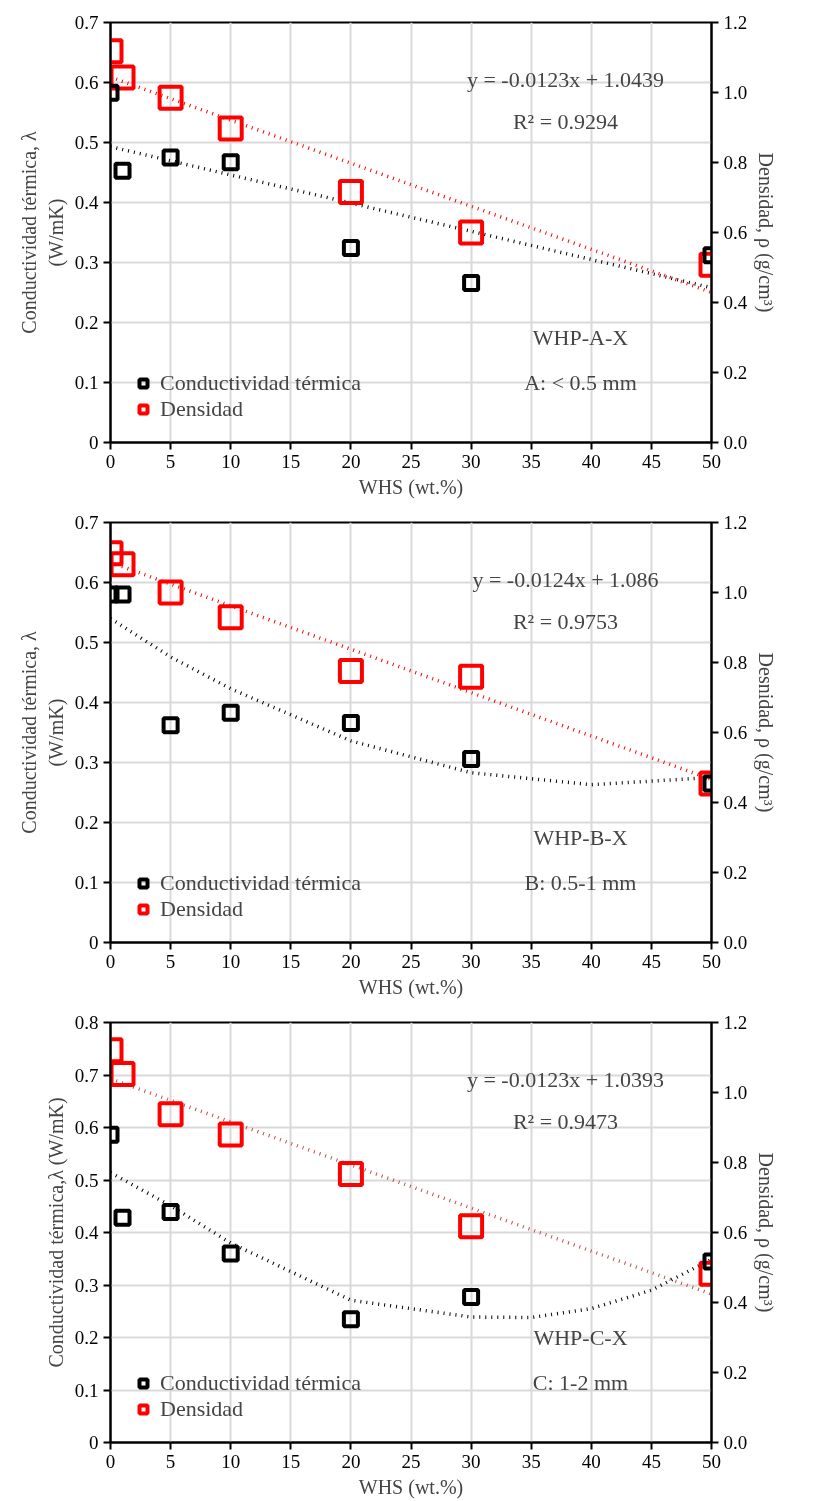 This screenshot has height=1501, width=816. What do you see at coordinates (580, 1337) in the screenshot?
I see `annotation: WHP-C-X` at bounding box center [580, 1337].